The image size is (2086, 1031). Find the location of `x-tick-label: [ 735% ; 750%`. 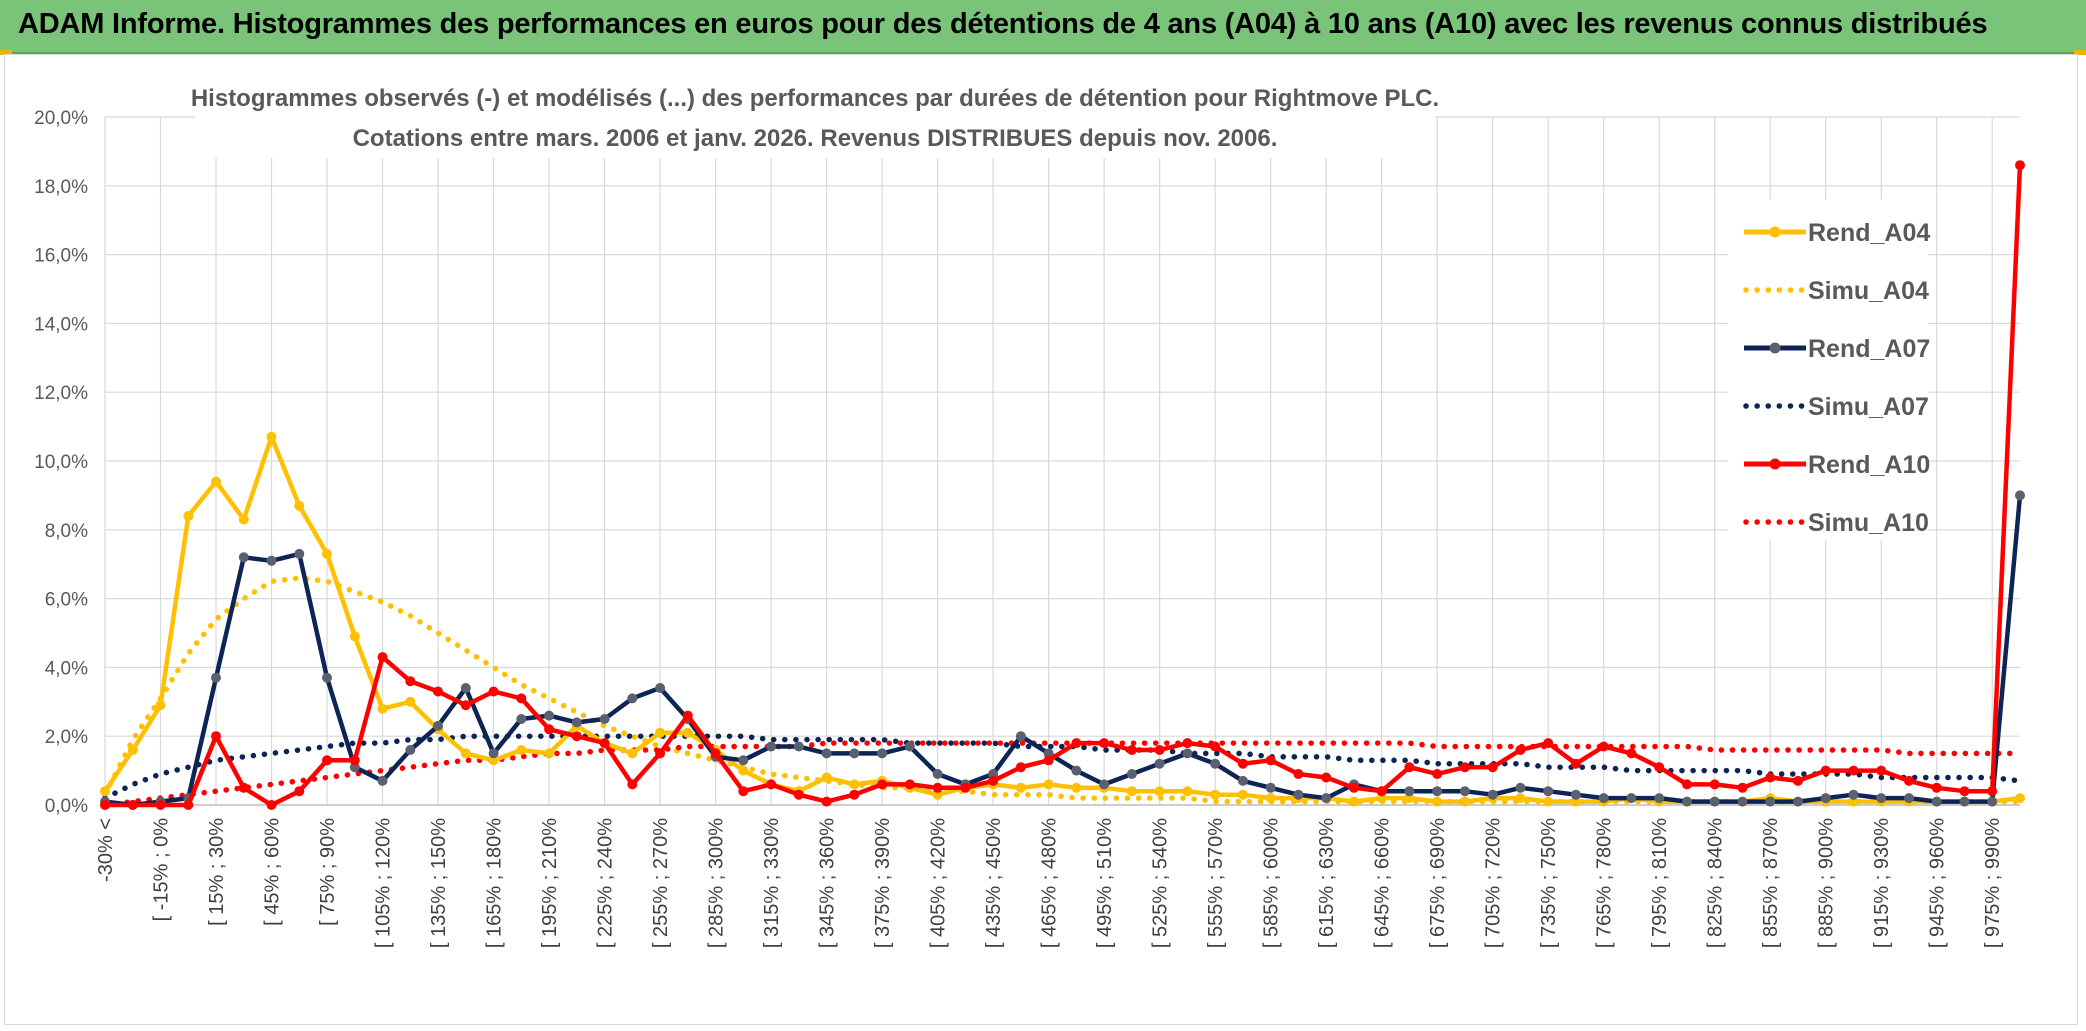

x-tick-label: [ 735% ; 750% is located at coordinates (1549, 883).